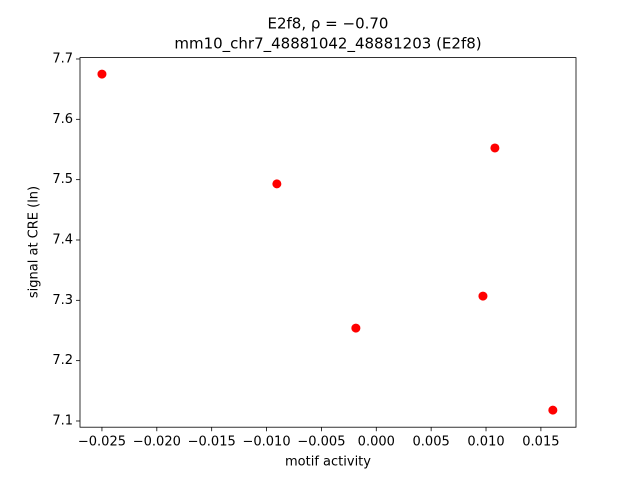 The width and height of the screenshot is (640, 480). What do you see at coordinates (62, 179) in the screenshot?
I see `y-tick-label: 7.5` at bounding box center [62, 179].